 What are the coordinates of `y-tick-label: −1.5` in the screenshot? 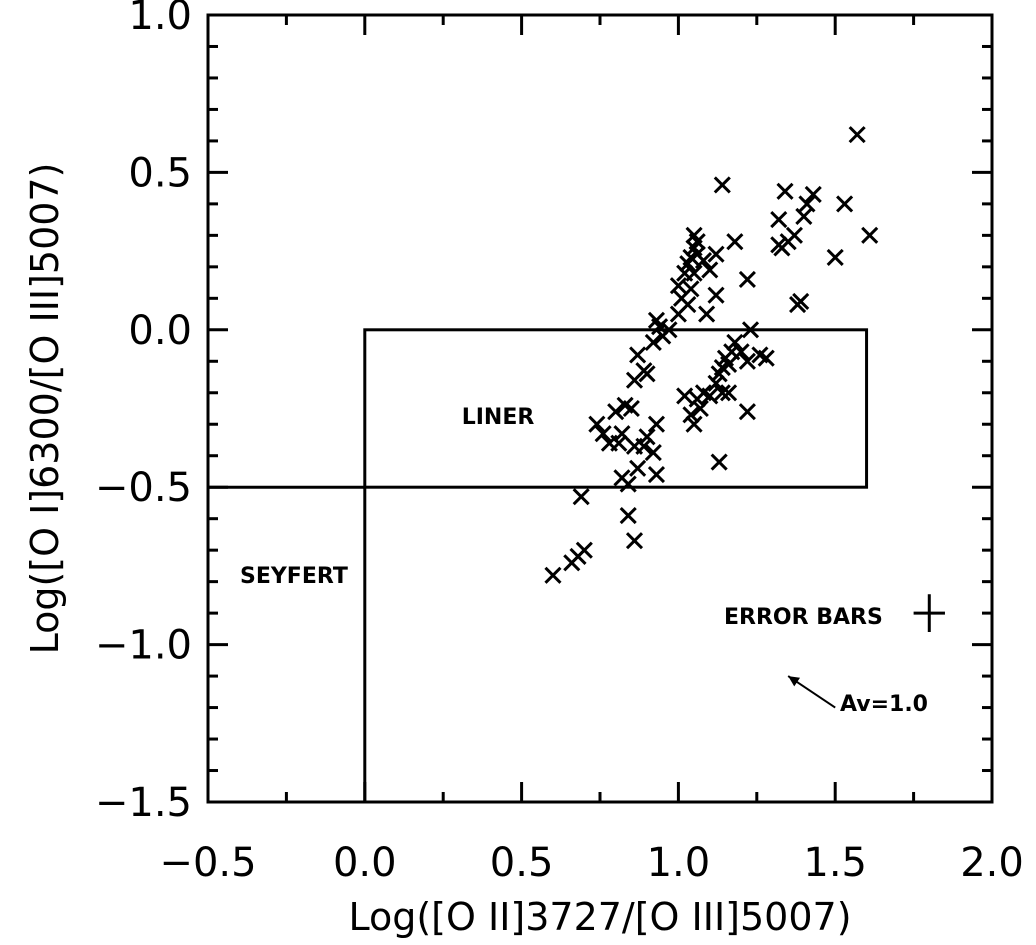 It's located at (143, 803).